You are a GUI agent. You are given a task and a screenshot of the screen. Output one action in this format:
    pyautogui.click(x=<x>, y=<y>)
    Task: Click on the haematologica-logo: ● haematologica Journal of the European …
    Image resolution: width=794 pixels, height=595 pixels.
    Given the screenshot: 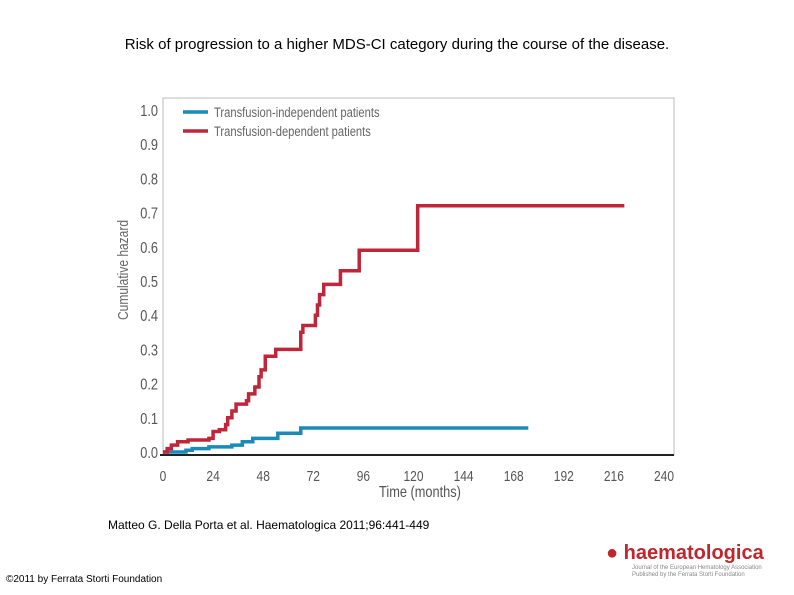 What is the action you would take?
    pyautogui.click(x=685, y=560)
    